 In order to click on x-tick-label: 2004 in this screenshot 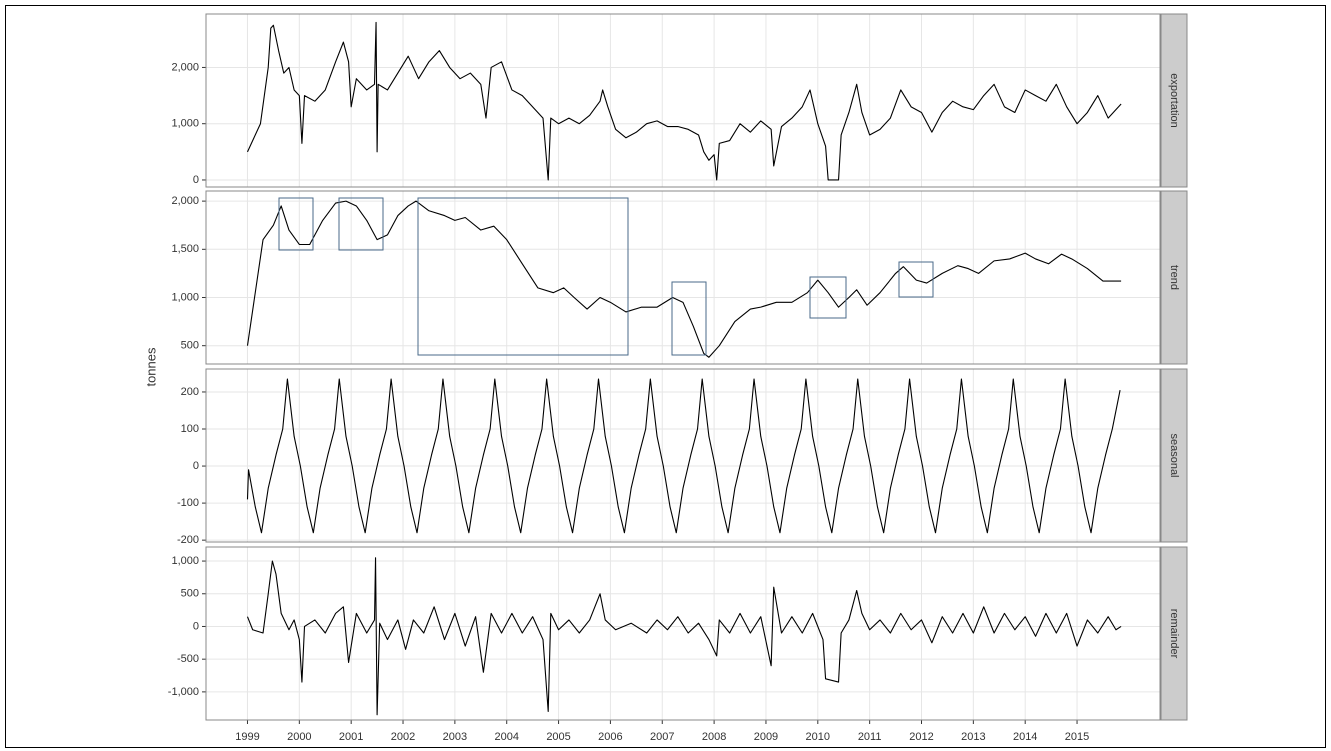, I will do `click(506, 737)`.